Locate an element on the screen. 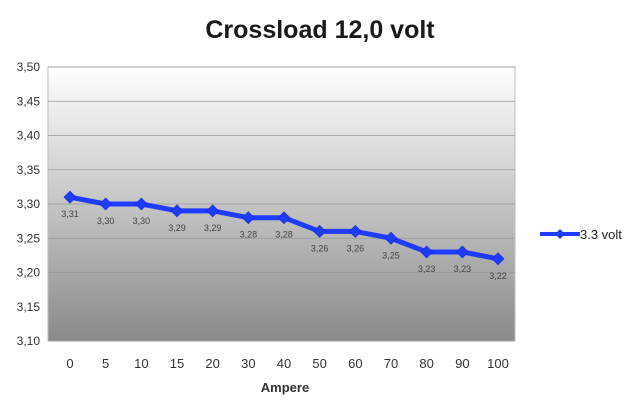 The image size is (640, 413). x-tick-label: 40 is located at coordinates (284, 363).